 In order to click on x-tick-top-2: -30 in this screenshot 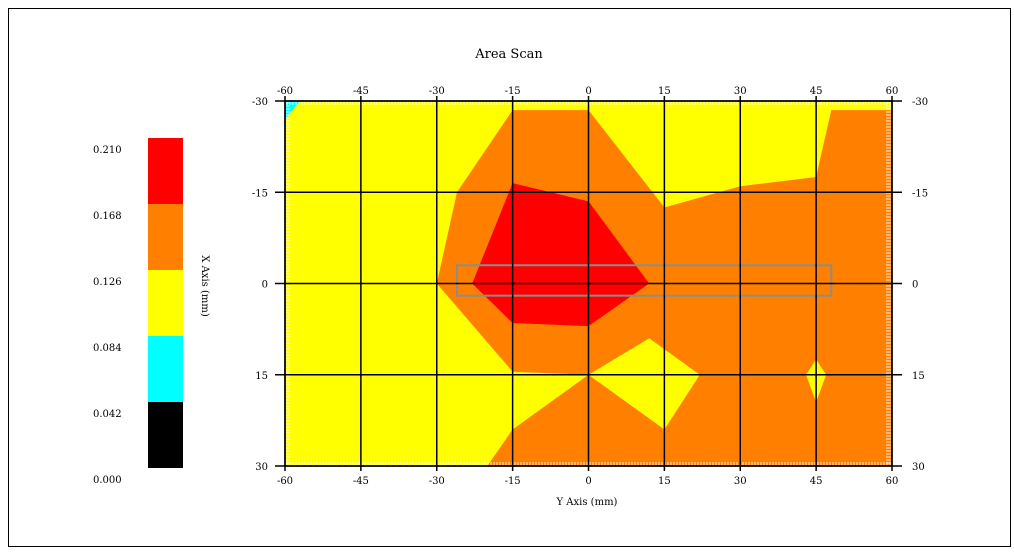, I will do `click(437, 91)`.